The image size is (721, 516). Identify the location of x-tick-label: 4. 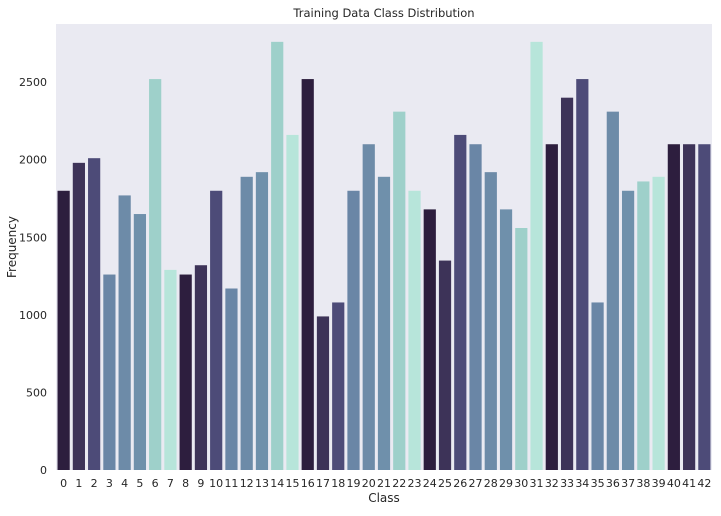
(124, 483).